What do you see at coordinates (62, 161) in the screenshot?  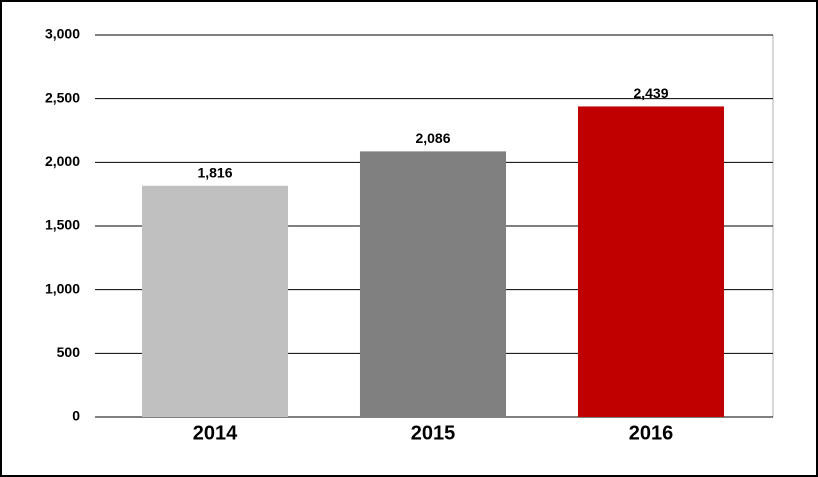 I see `y-tick-label: 2,000` at bounding box center [62, 161].